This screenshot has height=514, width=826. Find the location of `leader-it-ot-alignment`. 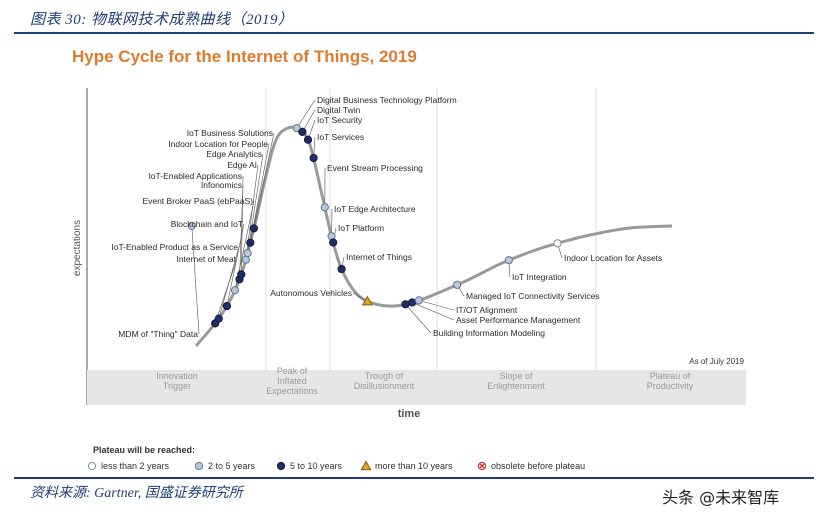

leader-it-ot-alignment is located at coordinates (436, 305).